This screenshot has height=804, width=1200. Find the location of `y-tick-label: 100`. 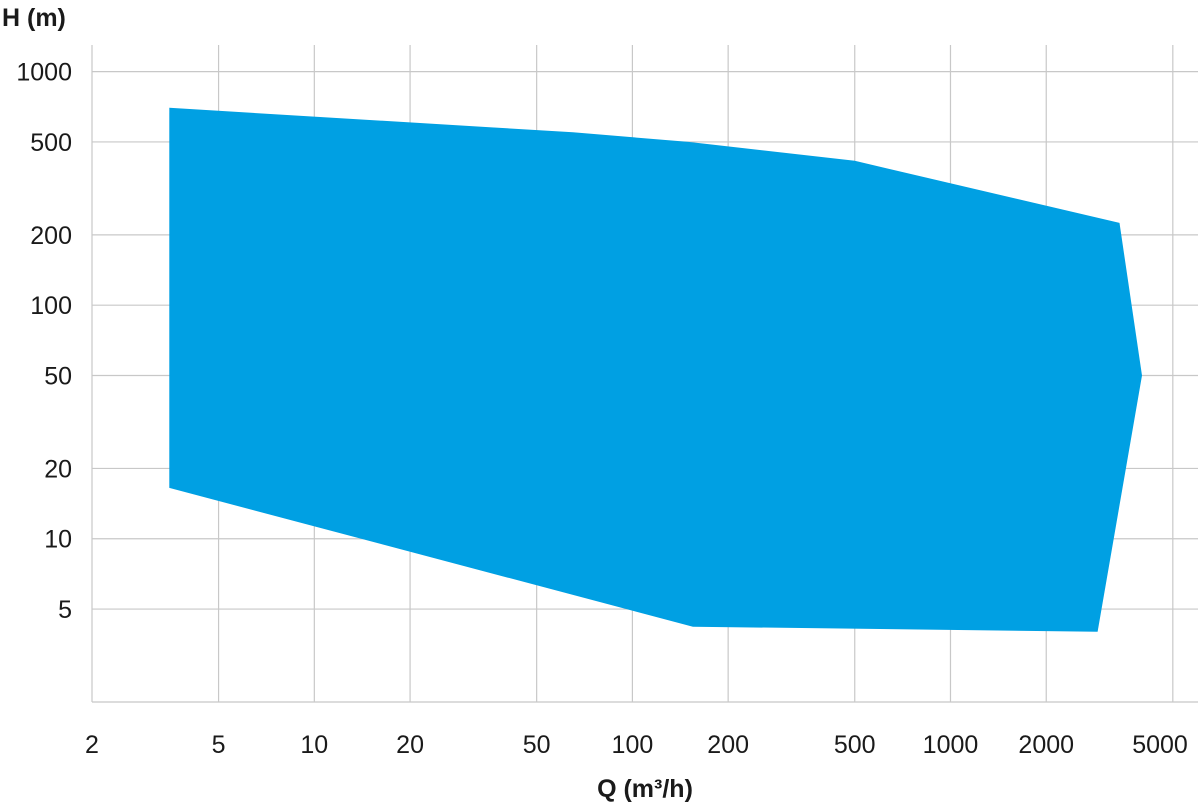

y-tick-label: 100 is located at coordinates (51, 306).